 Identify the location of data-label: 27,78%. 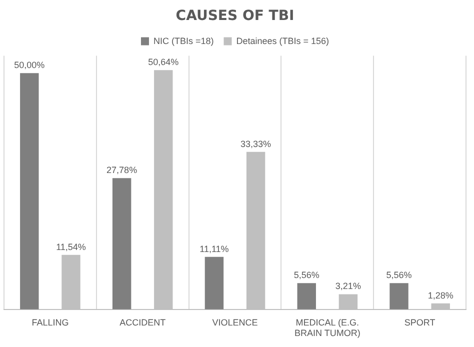
(122, 170).